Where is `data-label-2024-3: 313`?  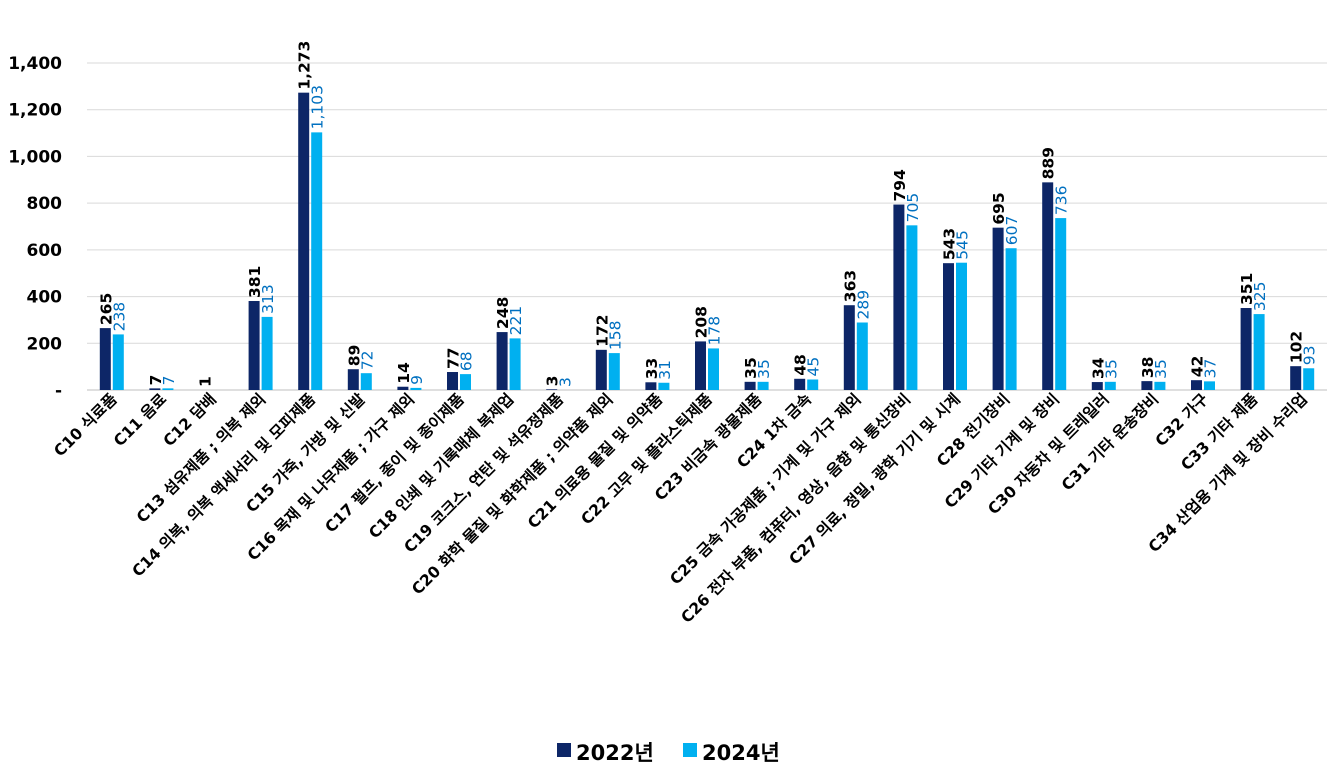
data-label-2024-3: 313 is located at coordinates (268, 299).